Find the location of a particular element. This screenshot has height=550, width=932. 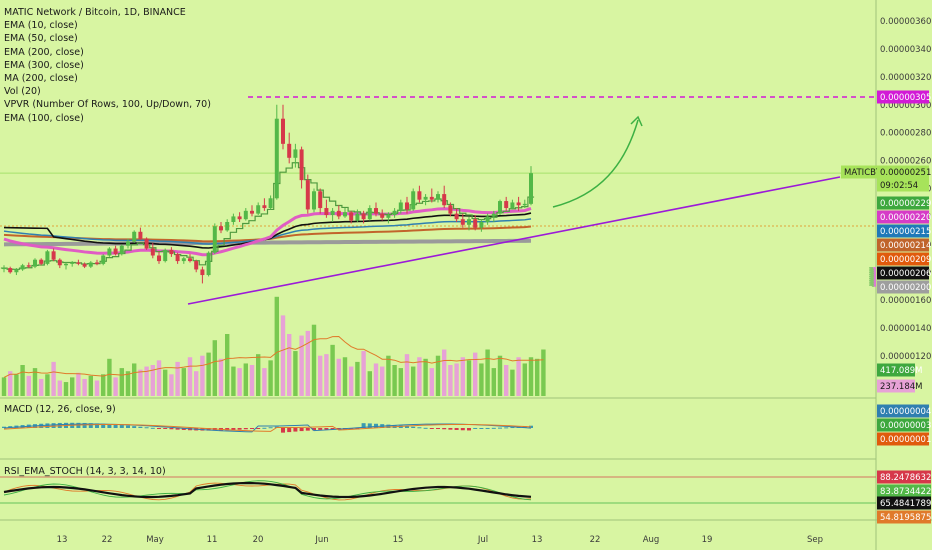

macd-badge: 0.00000003 is located at coordinates (904, 425).